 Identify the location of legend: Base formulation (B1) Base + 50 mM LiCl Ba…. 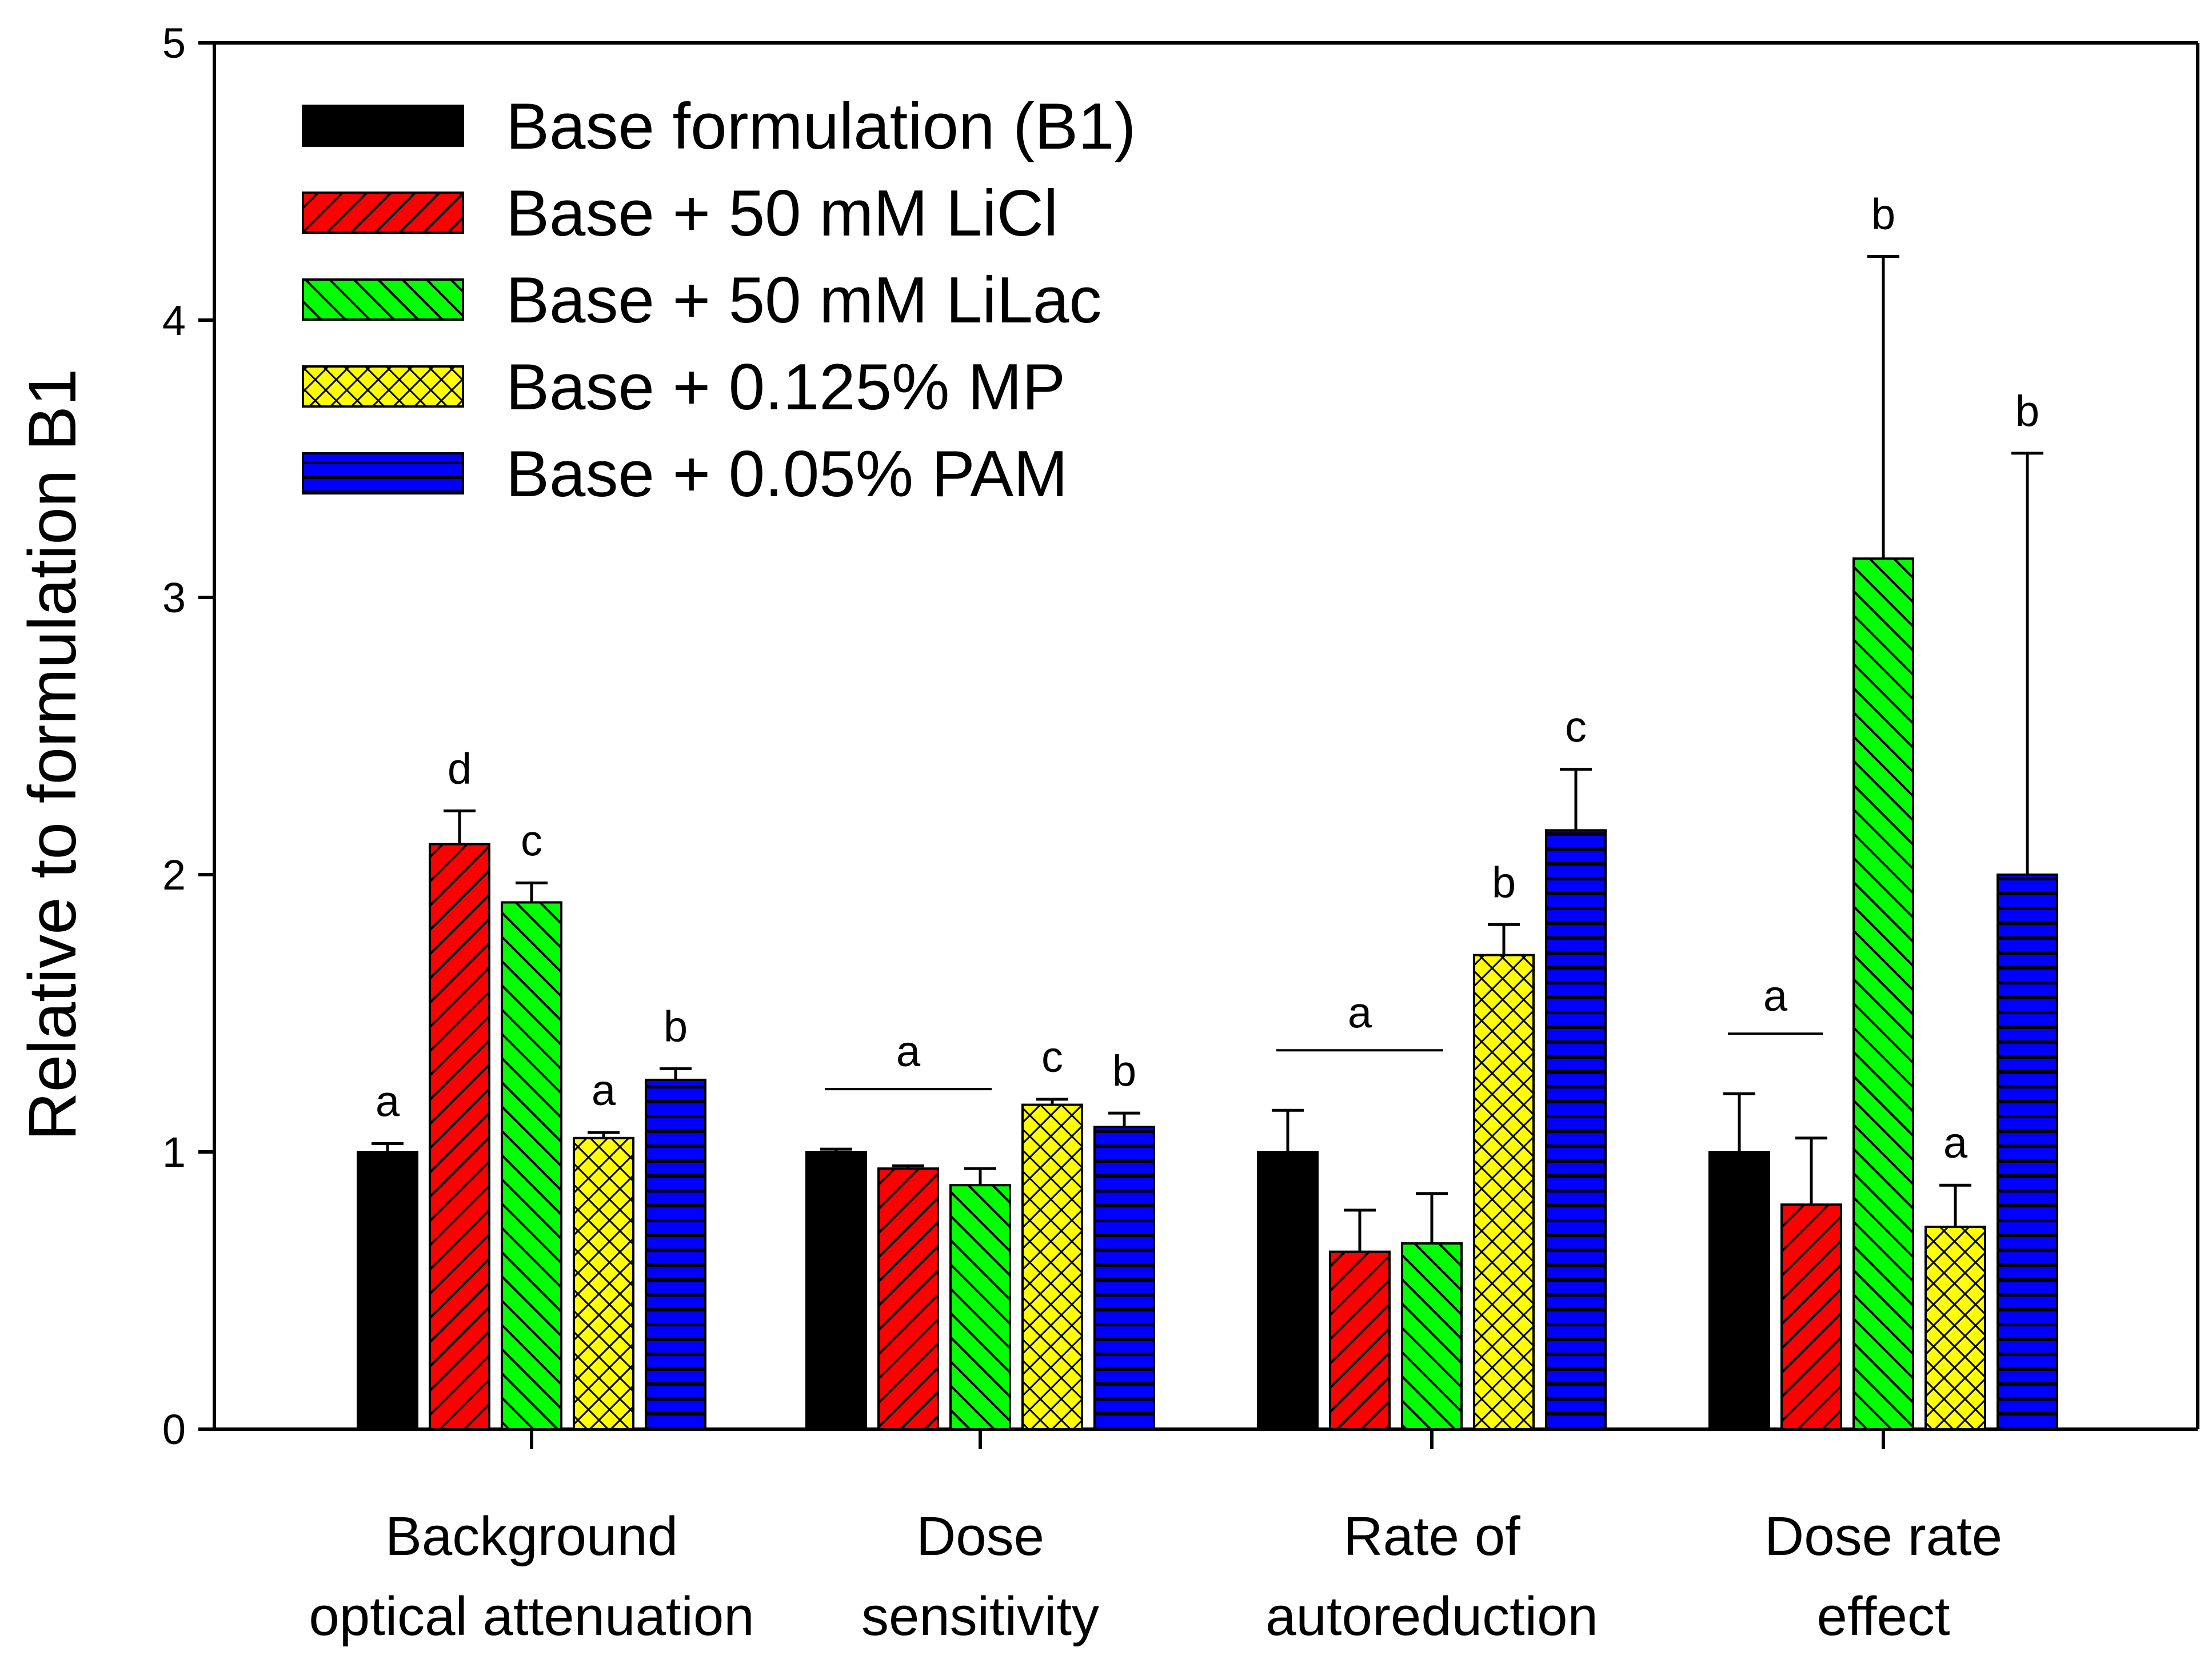
(719, 300).